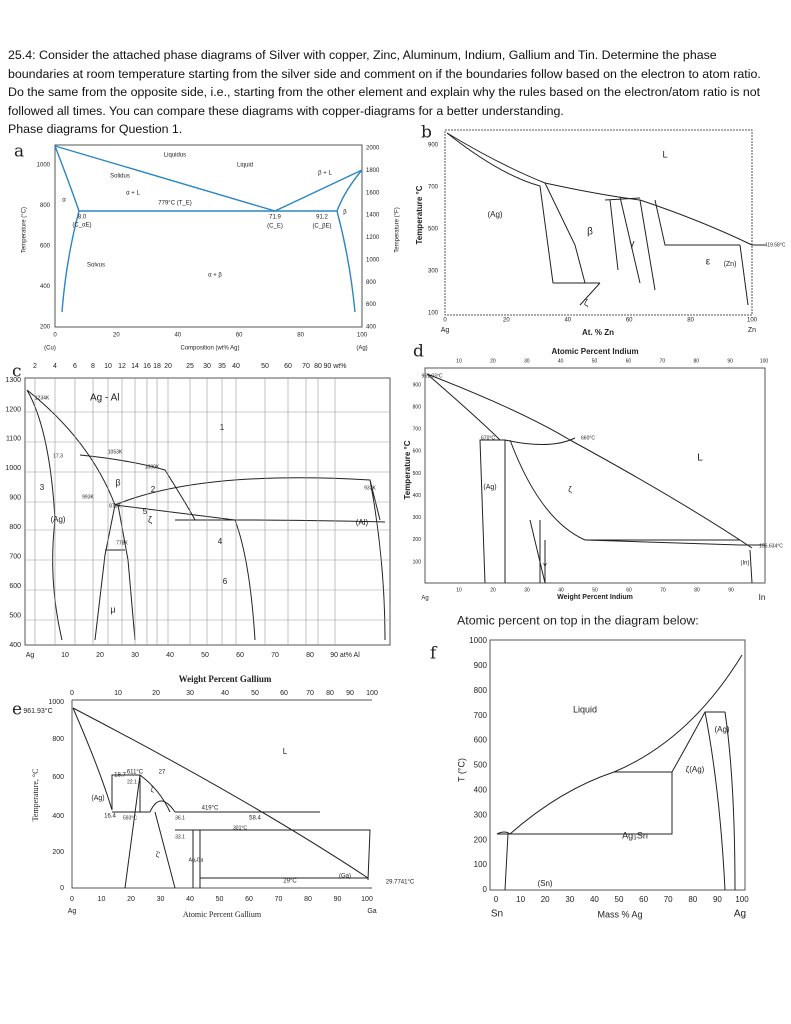 The image size is (791, 1024). Describe the element at coordinates (417, 540) in the screenshot. I see `label: 200` at that location.